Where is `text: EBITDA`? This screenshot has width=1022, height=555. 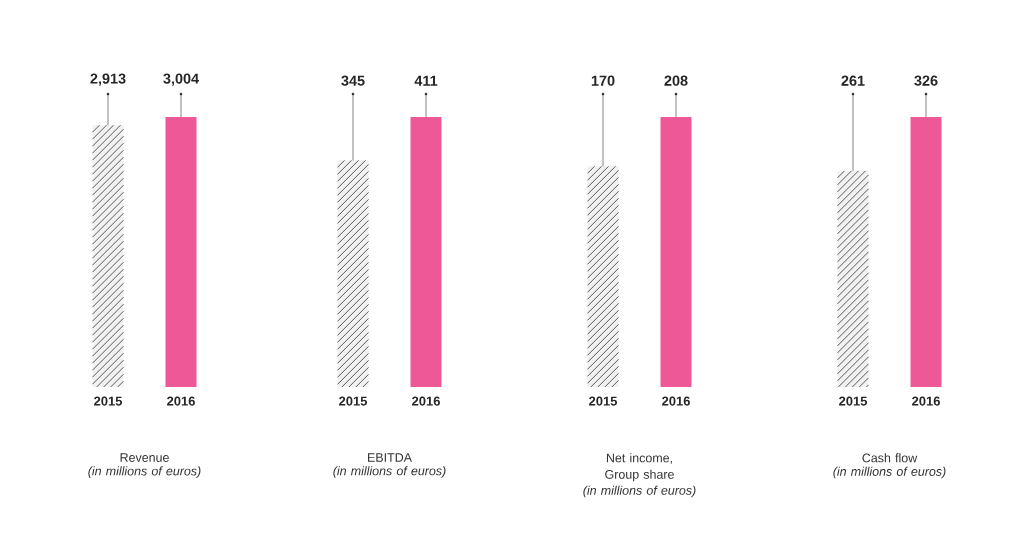
text: EBITDA is located at coordinates (390, 457).